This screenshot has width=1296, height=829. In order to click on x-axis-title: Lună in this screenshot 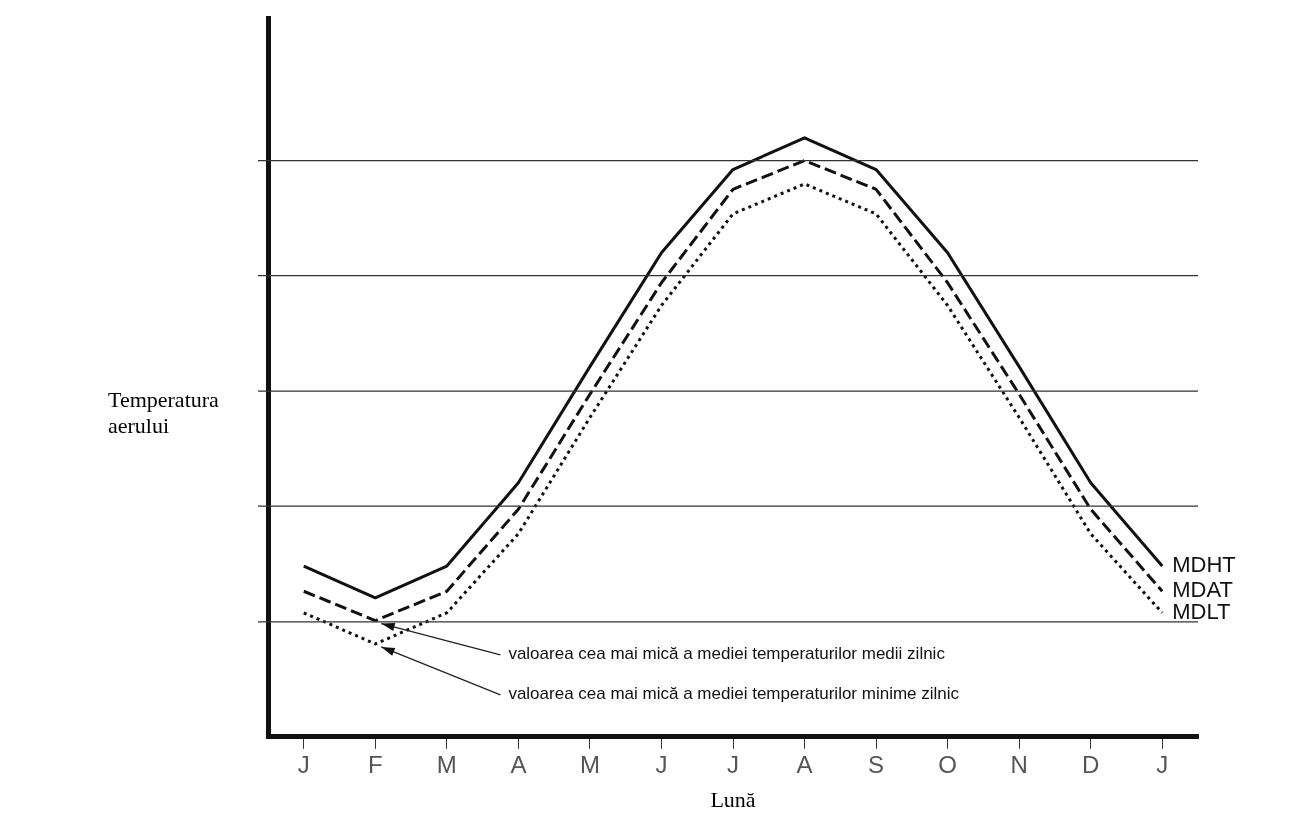, I will do `click(733, 799)`.